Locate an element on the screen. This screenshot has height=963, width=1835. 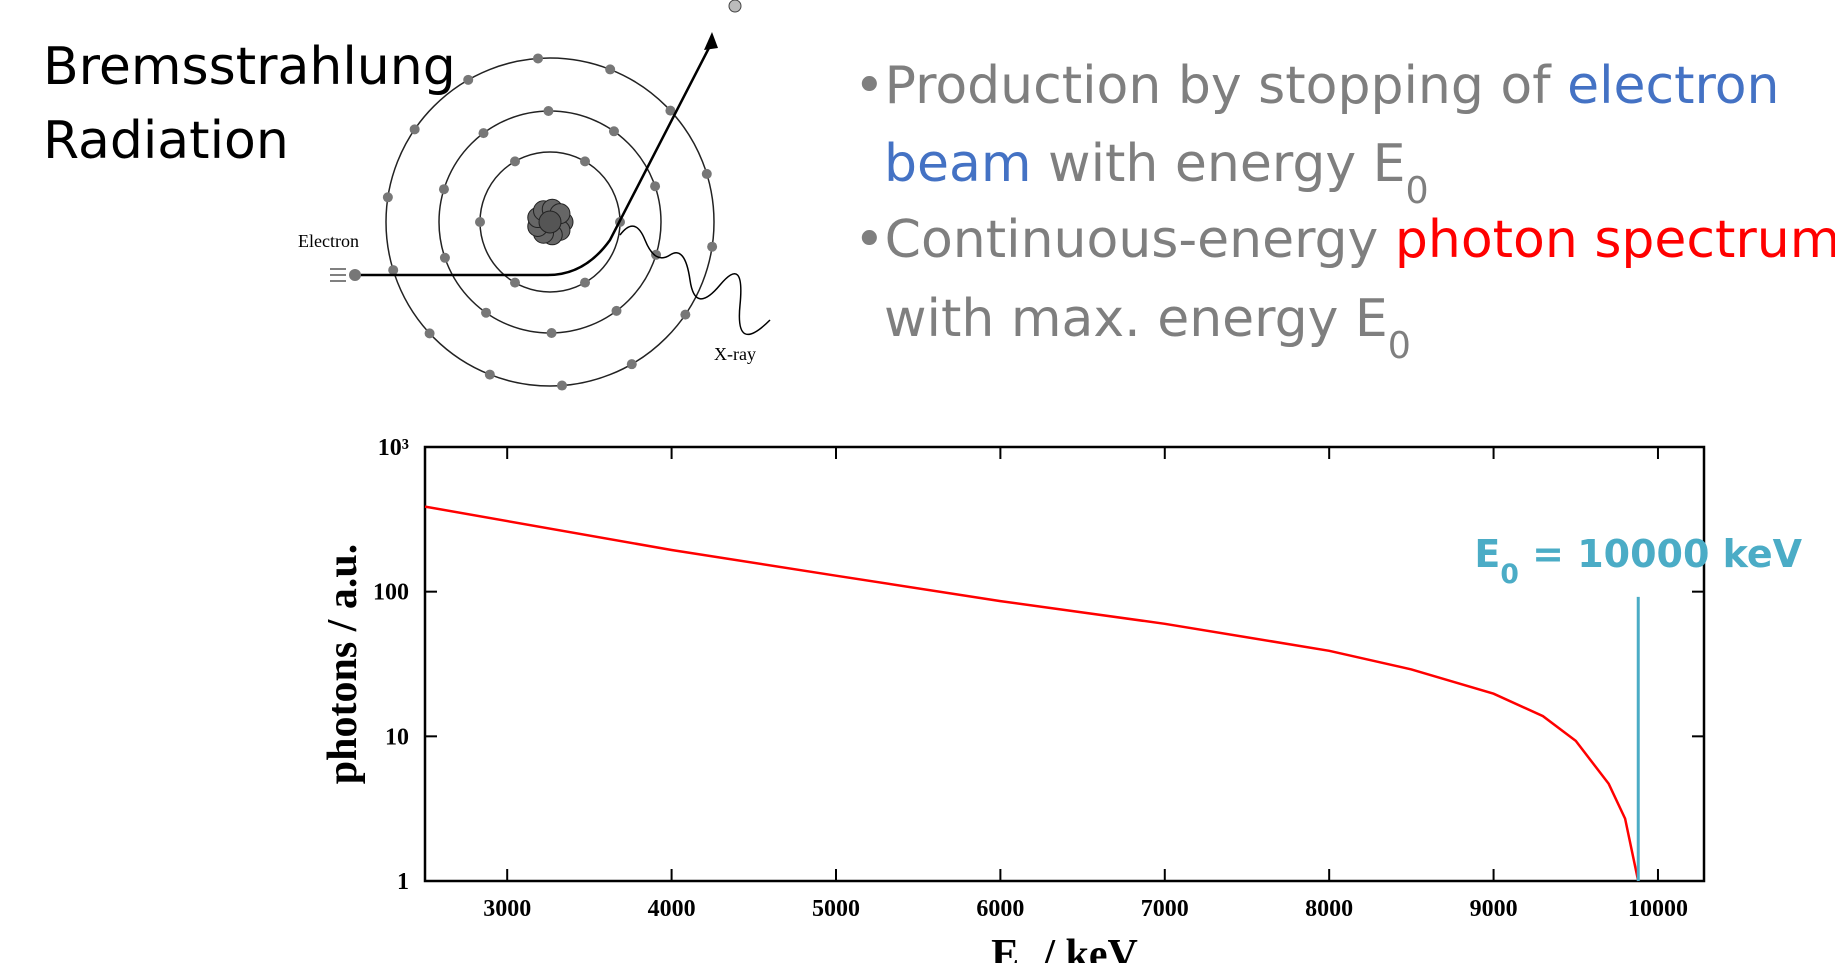
x-tick-label: 6000 is located at coordinates (1000, 909).